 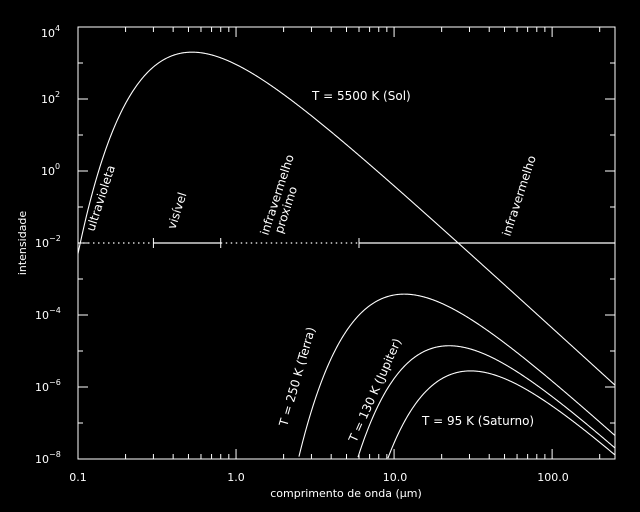 What do you see at coordinates (395, 477) in the screenshot?
I see `x-tick-label-10.0: 10.0` at bounding box center [395, 477].